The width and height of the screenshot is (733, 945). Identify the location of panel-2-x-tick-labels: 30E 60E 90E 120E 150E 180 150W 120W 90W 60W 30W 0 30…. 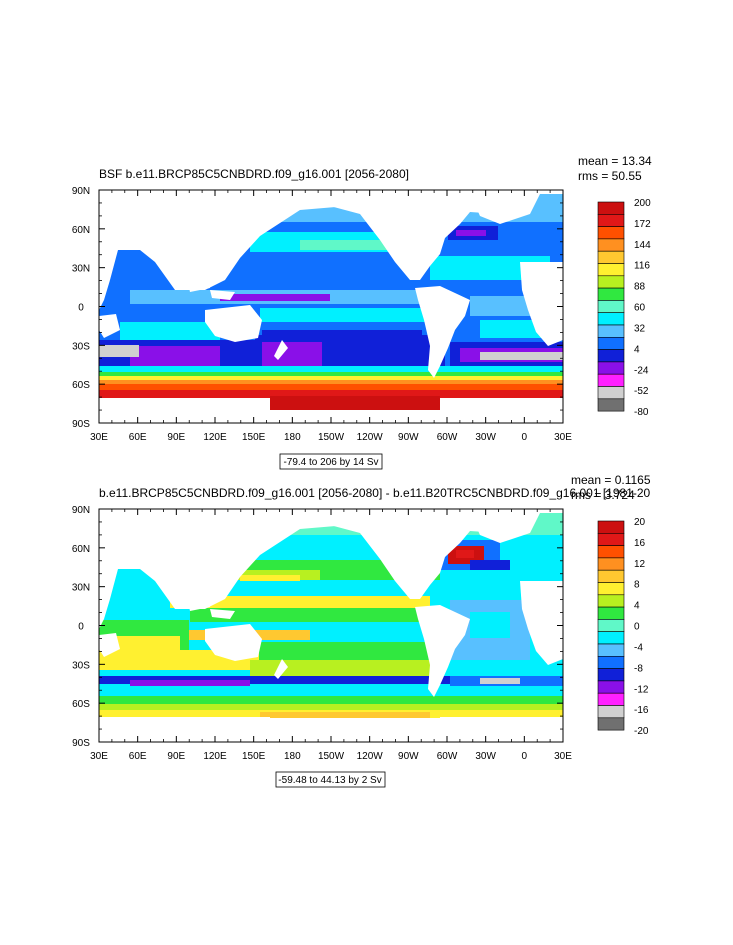
(331, 756).